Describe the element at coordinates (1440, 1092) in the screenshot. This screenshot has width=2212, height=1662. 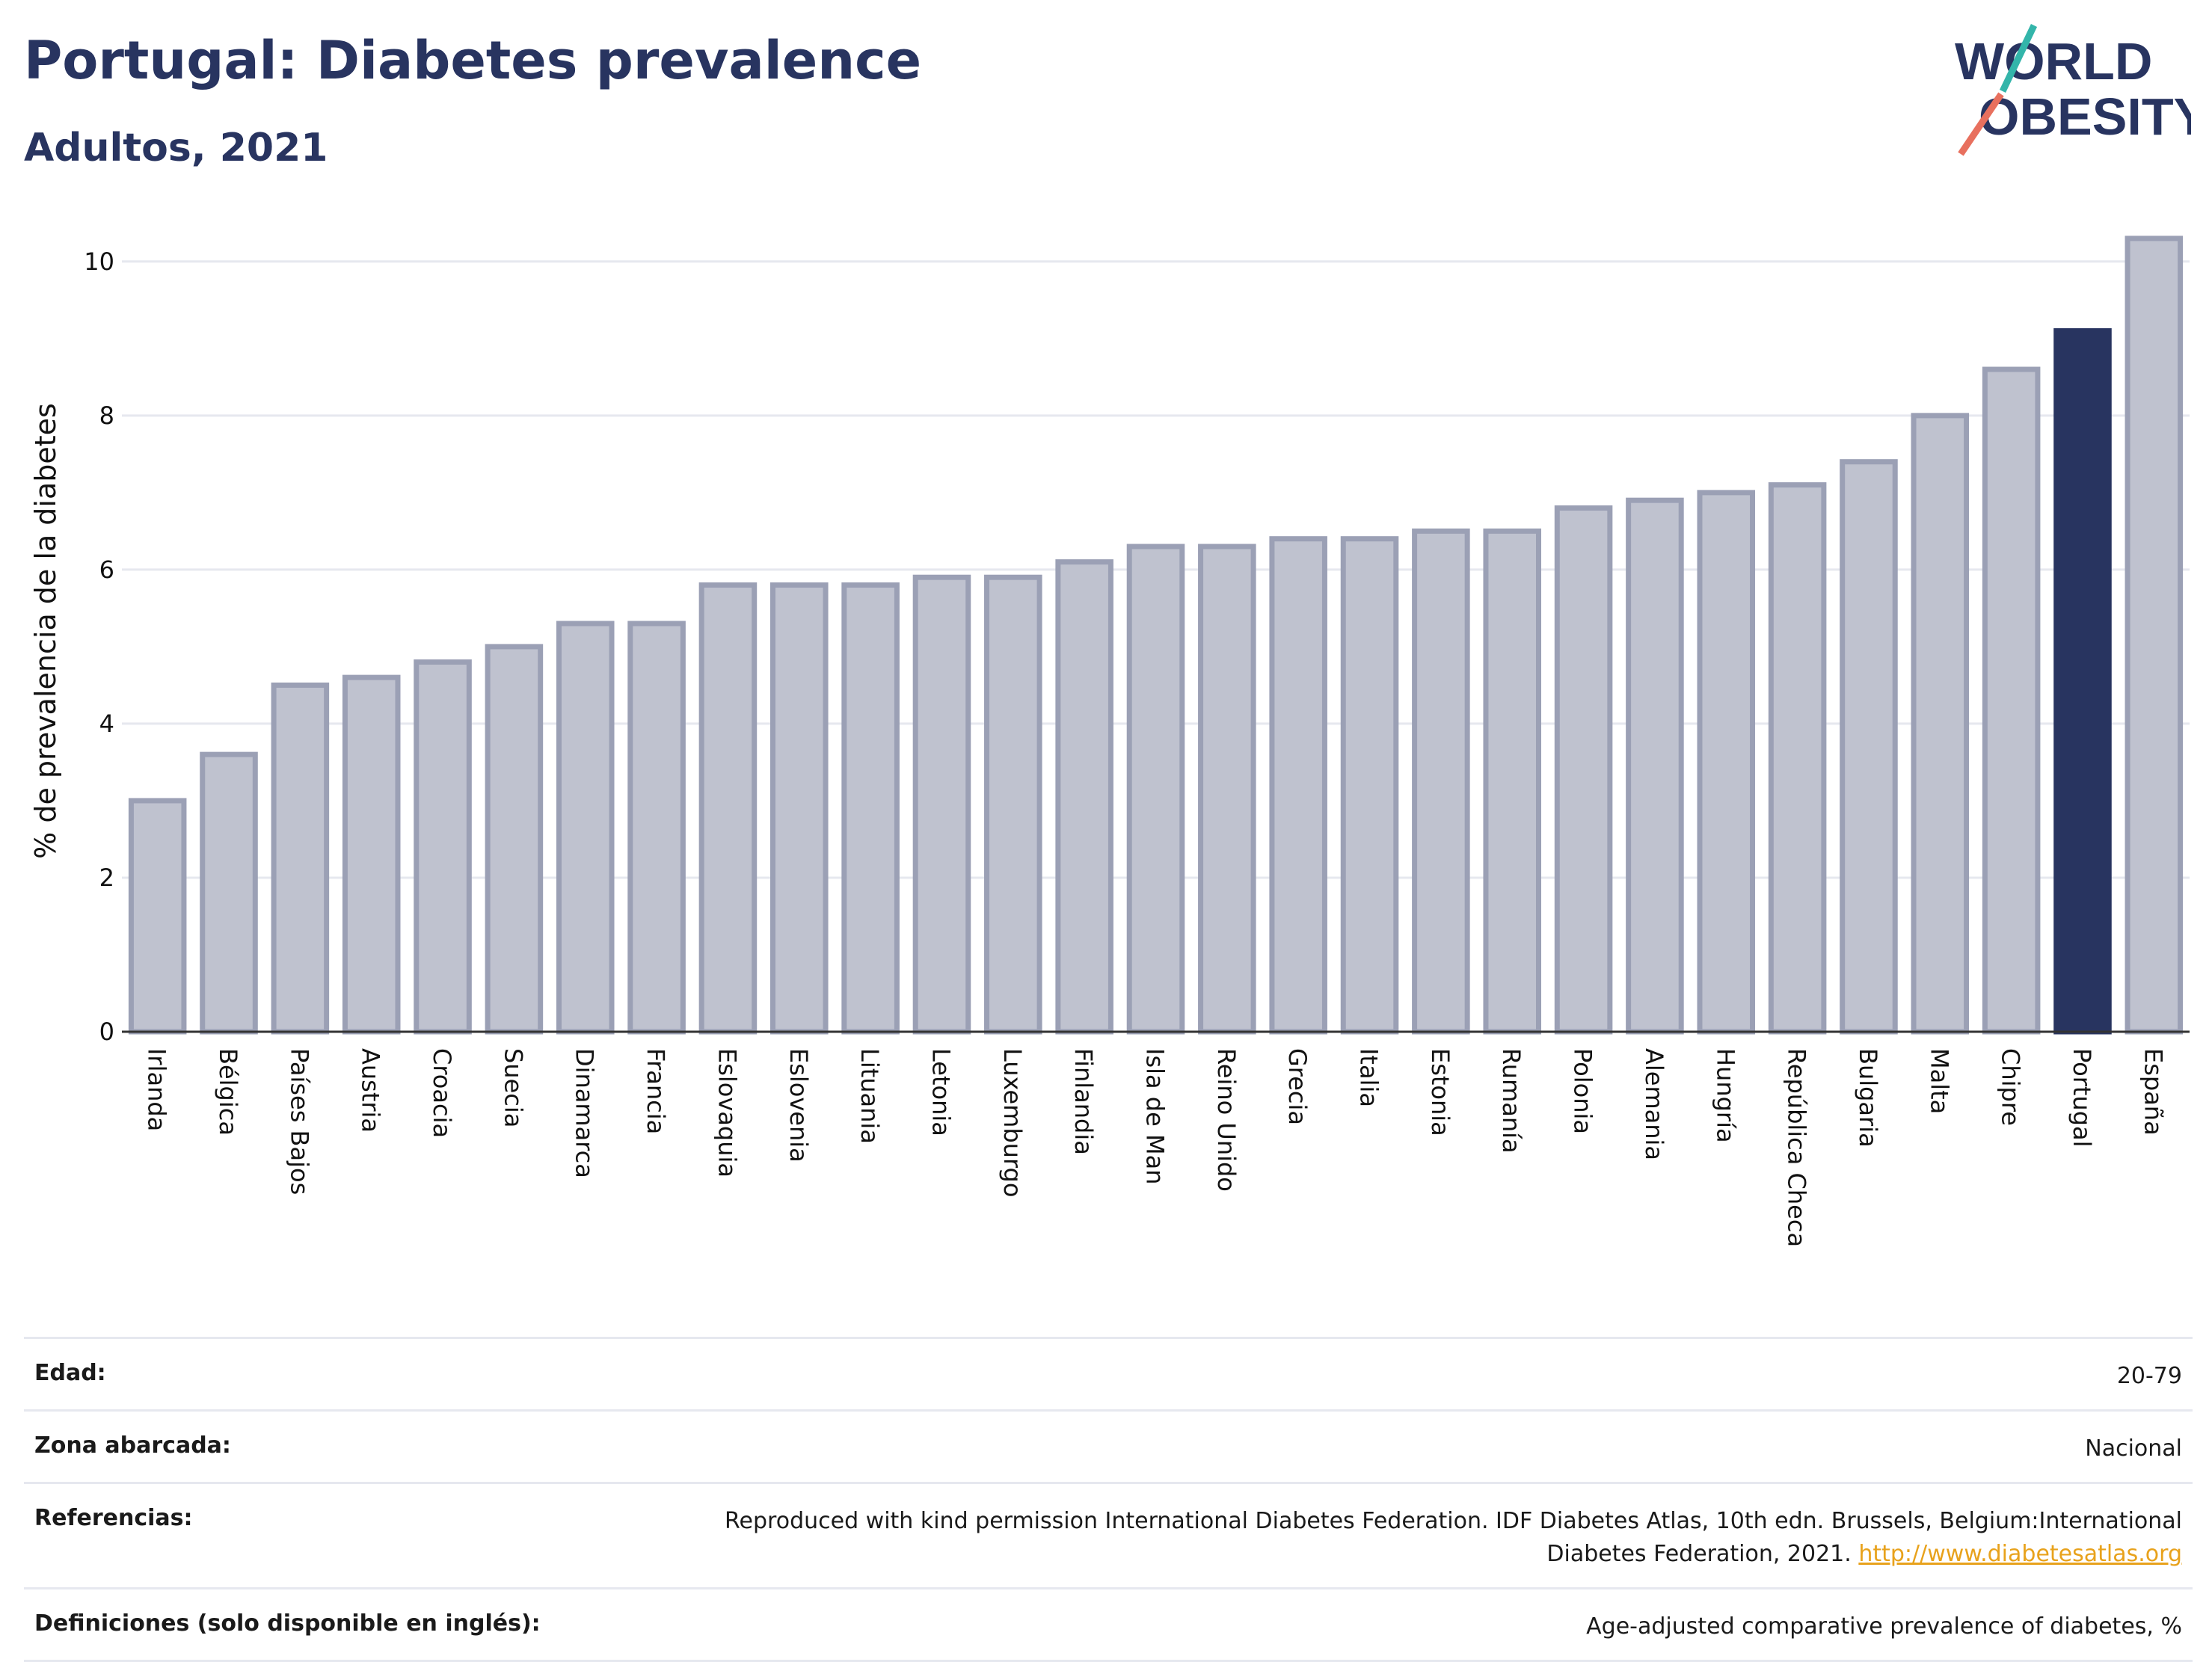
I see `x-tick-label: Estonia` at that location.